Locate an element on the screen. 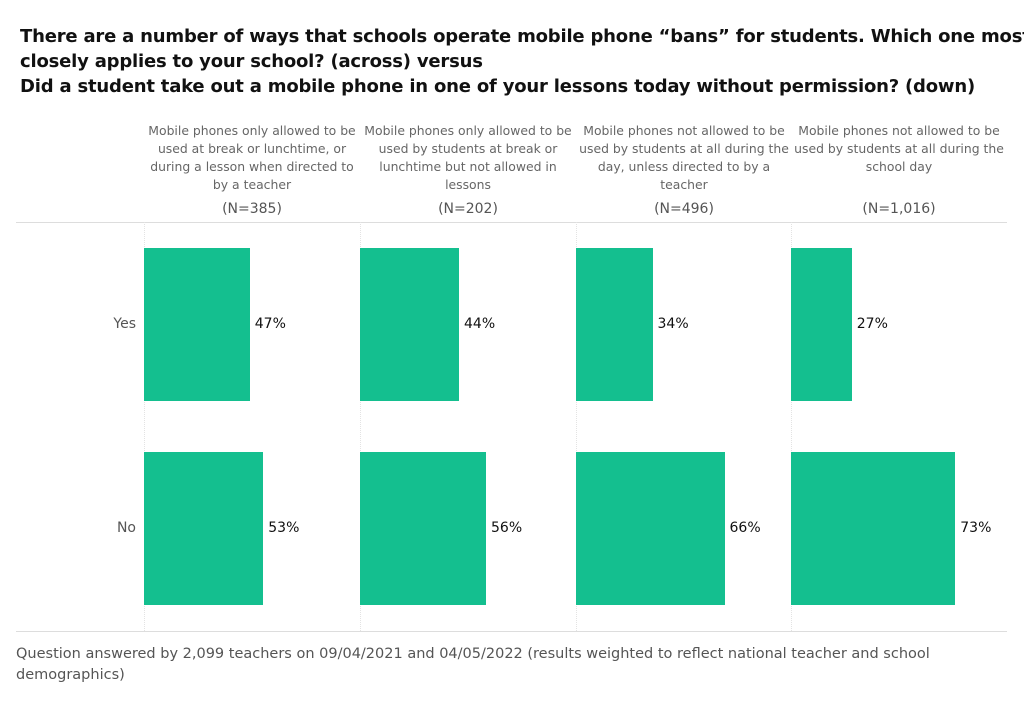  data-label: 44% is located at coordinates (480, 323).